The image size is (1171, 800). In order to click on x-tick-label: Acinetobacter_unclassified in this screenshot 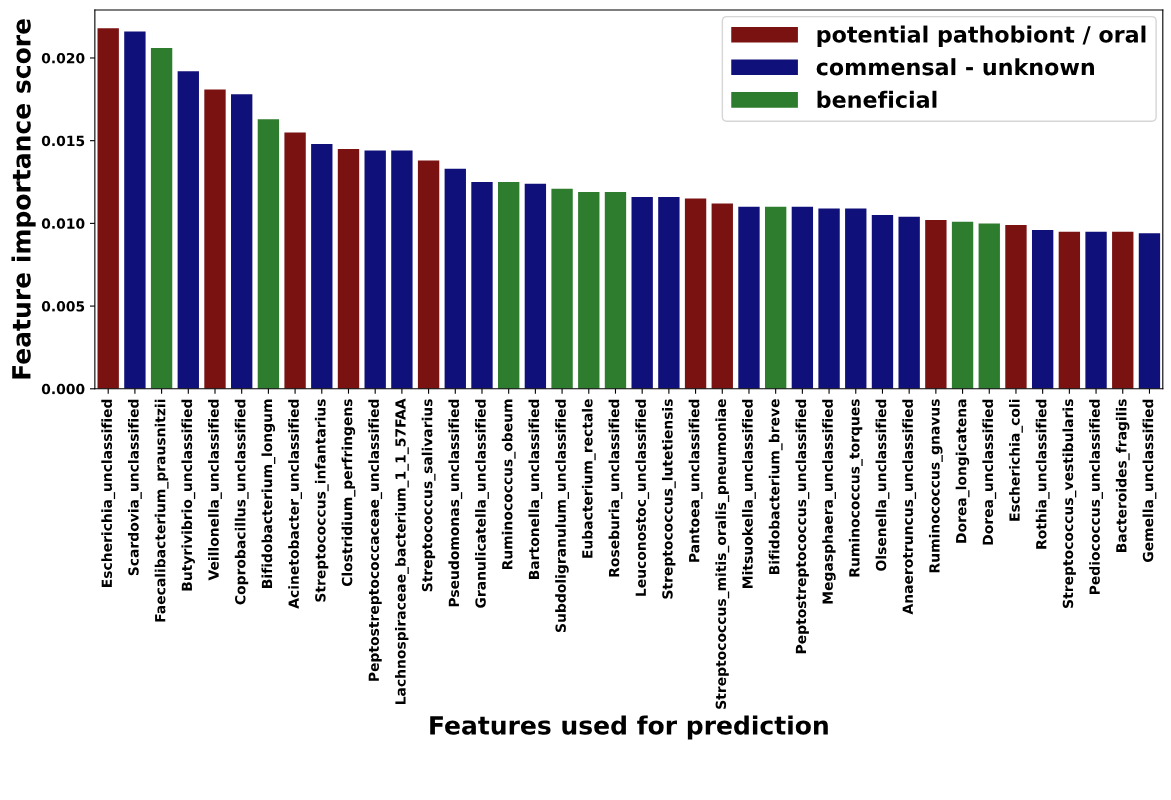, I will do `click(295, 504)`.